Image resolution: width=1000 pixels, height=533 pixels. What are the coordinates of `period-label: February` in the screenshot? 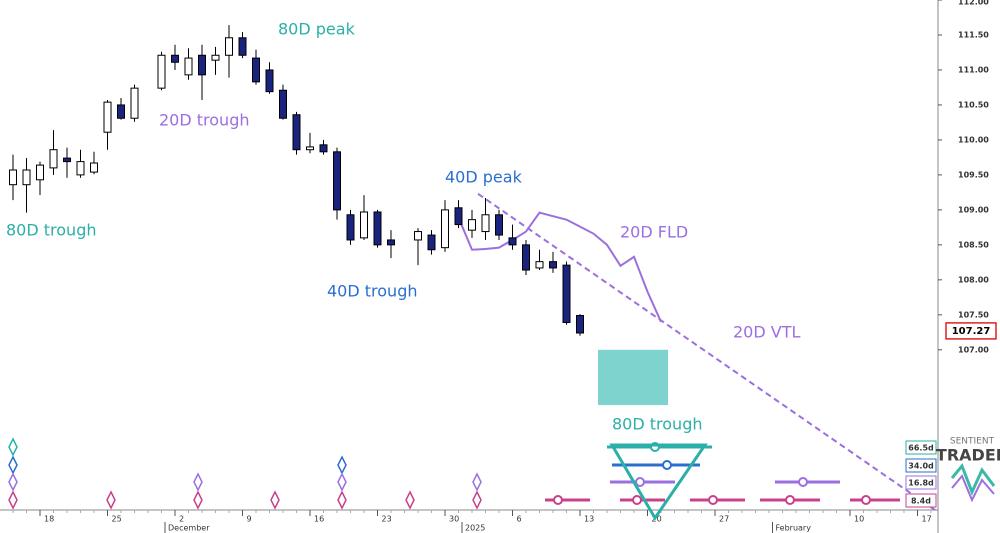 It's located at (794, 528).